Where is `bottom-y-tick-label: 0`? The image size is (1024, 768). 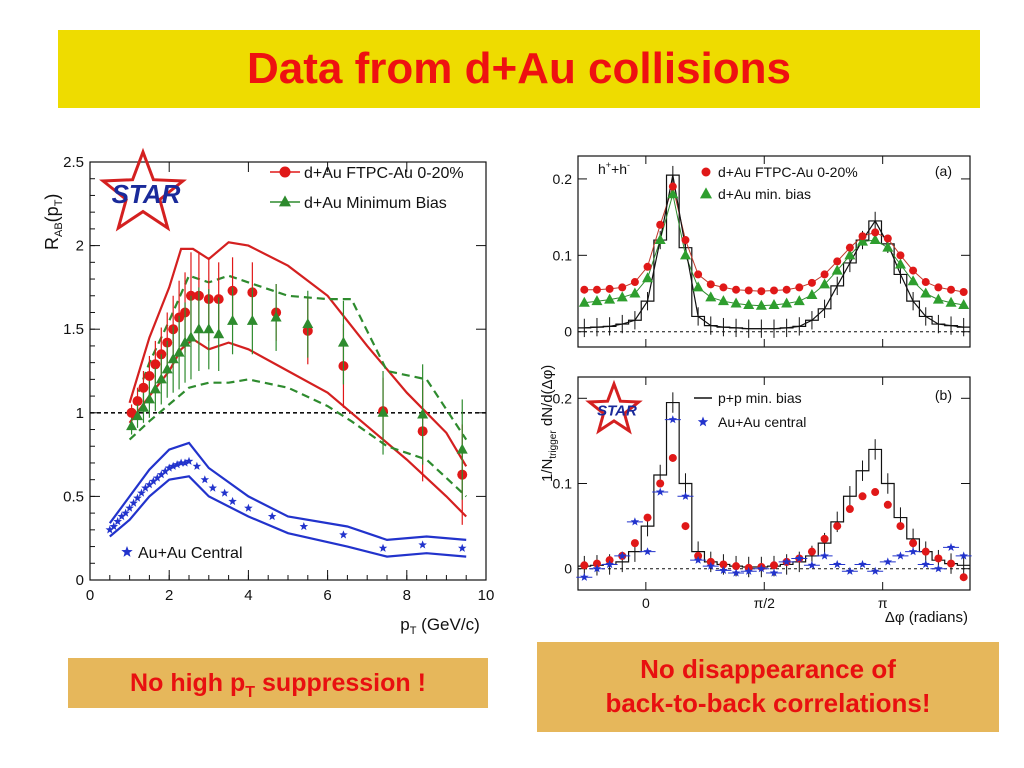 bottom-y-tick-label: 0 is located at coordinates (568, 569).